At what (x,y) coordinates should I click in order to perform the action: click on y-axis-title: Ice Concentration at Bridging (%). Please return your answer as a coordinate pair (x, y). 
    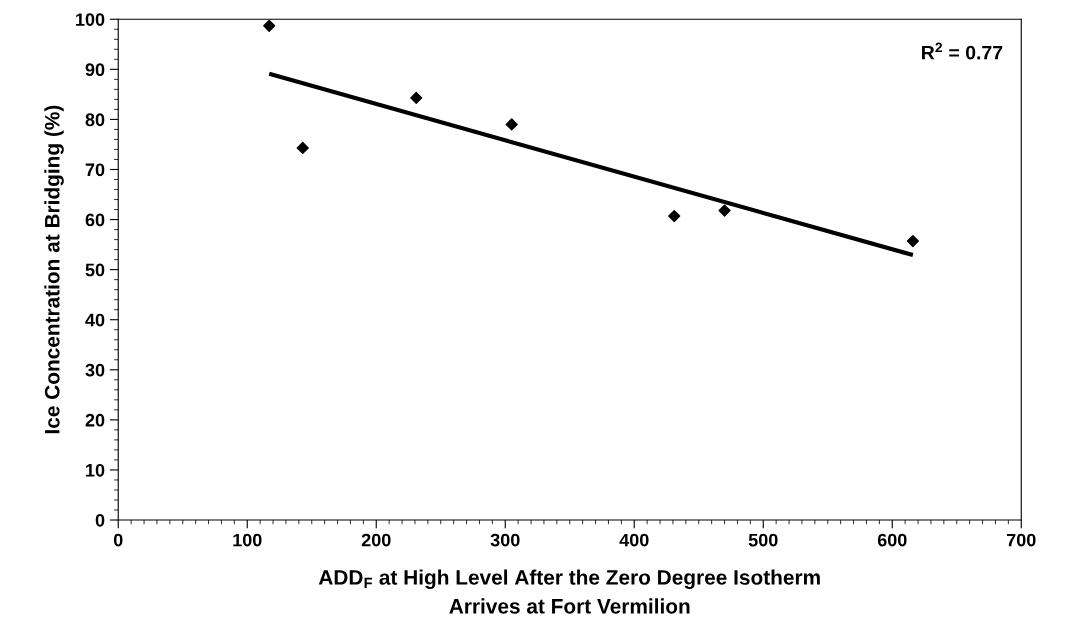
    Looking at the image, I should click on (54, 269).